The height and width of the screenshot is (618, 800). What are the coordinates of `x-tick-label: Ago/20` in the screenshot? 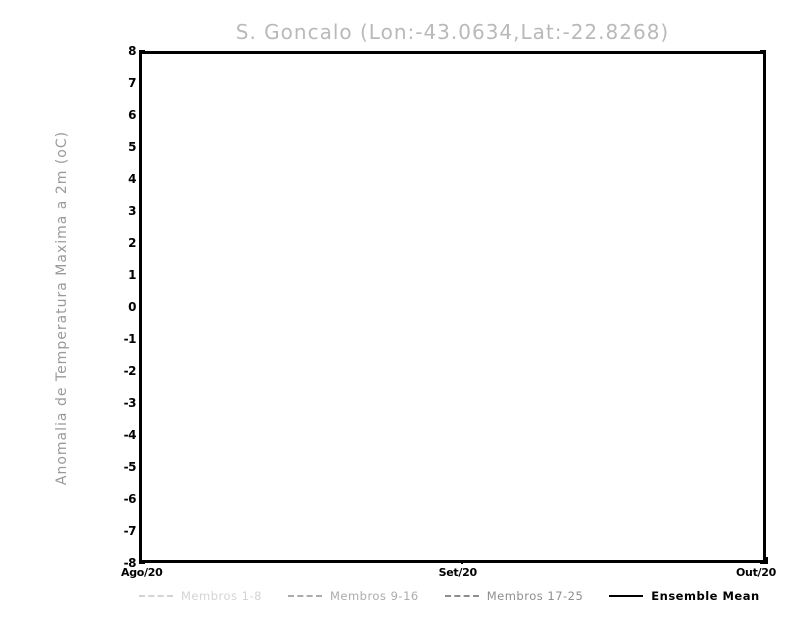 It's located at (142, 572).